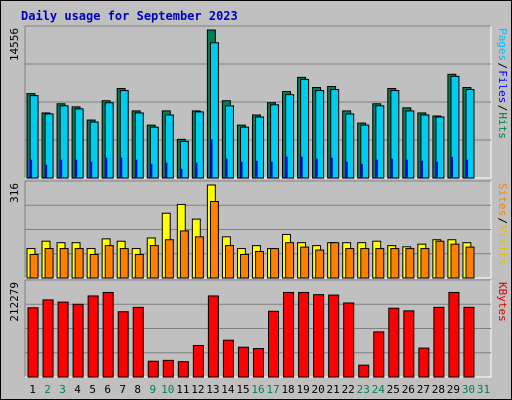 This screenshot has width=512, height=400. I want to click on x-tick-label-day-24: 24, so click(379, 389).